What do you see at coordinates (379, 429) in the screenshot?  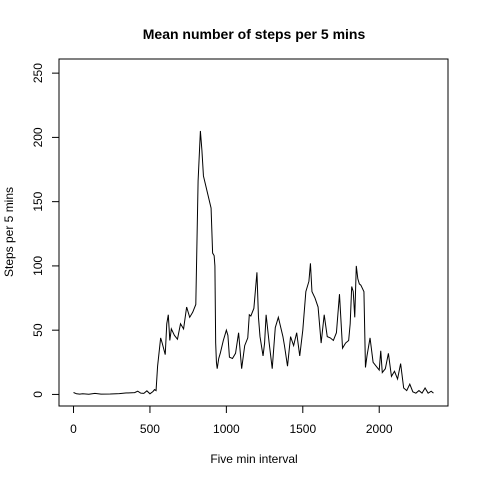 I see `x-tick-label: 2000` at bounding box center [379, 429].